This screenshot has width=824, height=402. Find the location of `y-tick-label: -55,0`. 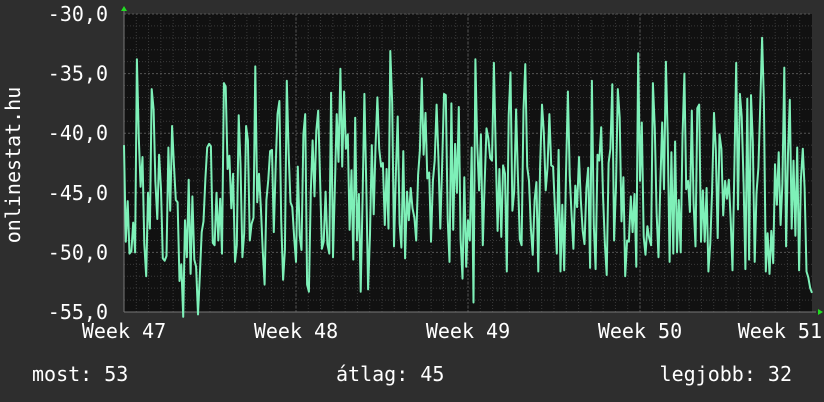

y-tick-label: -55,0 is located at coordinates (78, 312).